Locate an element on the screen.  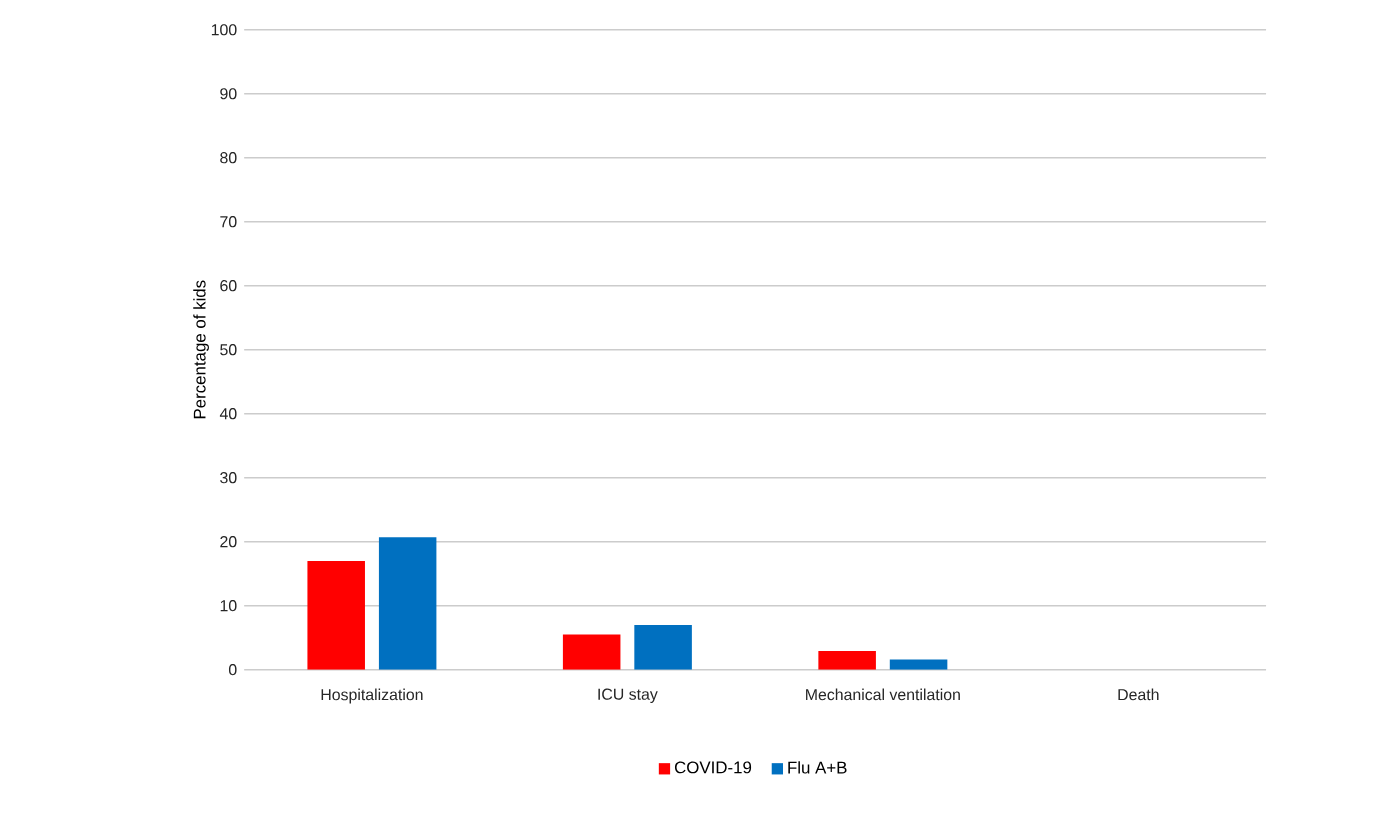
y-tick-label: 50 is located at coordinates (228, 349).